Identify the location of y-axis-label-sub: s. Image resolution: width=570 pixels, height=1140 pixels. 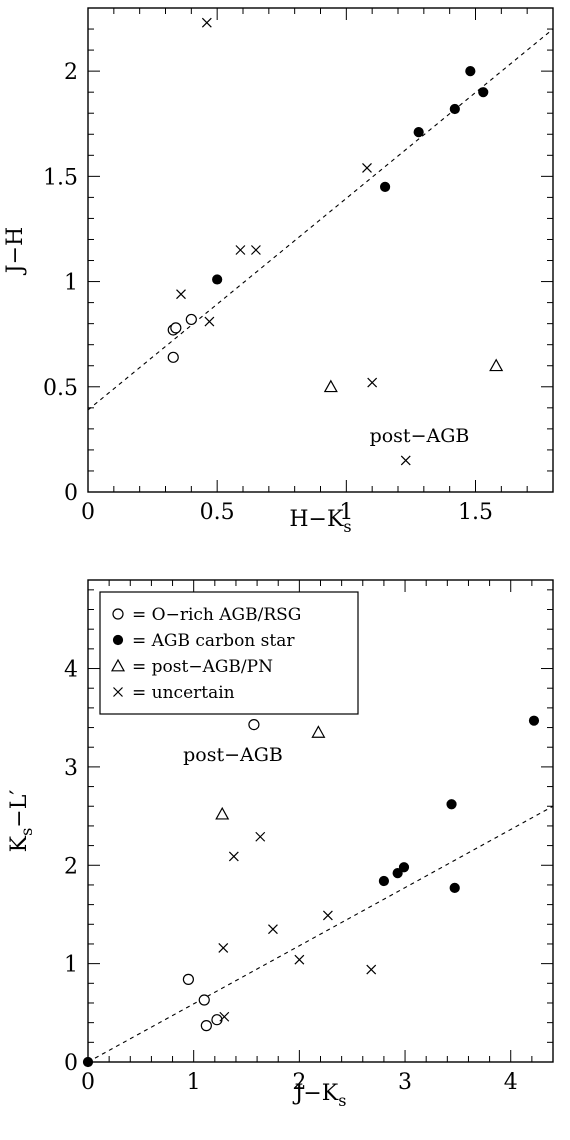
(26, 832).